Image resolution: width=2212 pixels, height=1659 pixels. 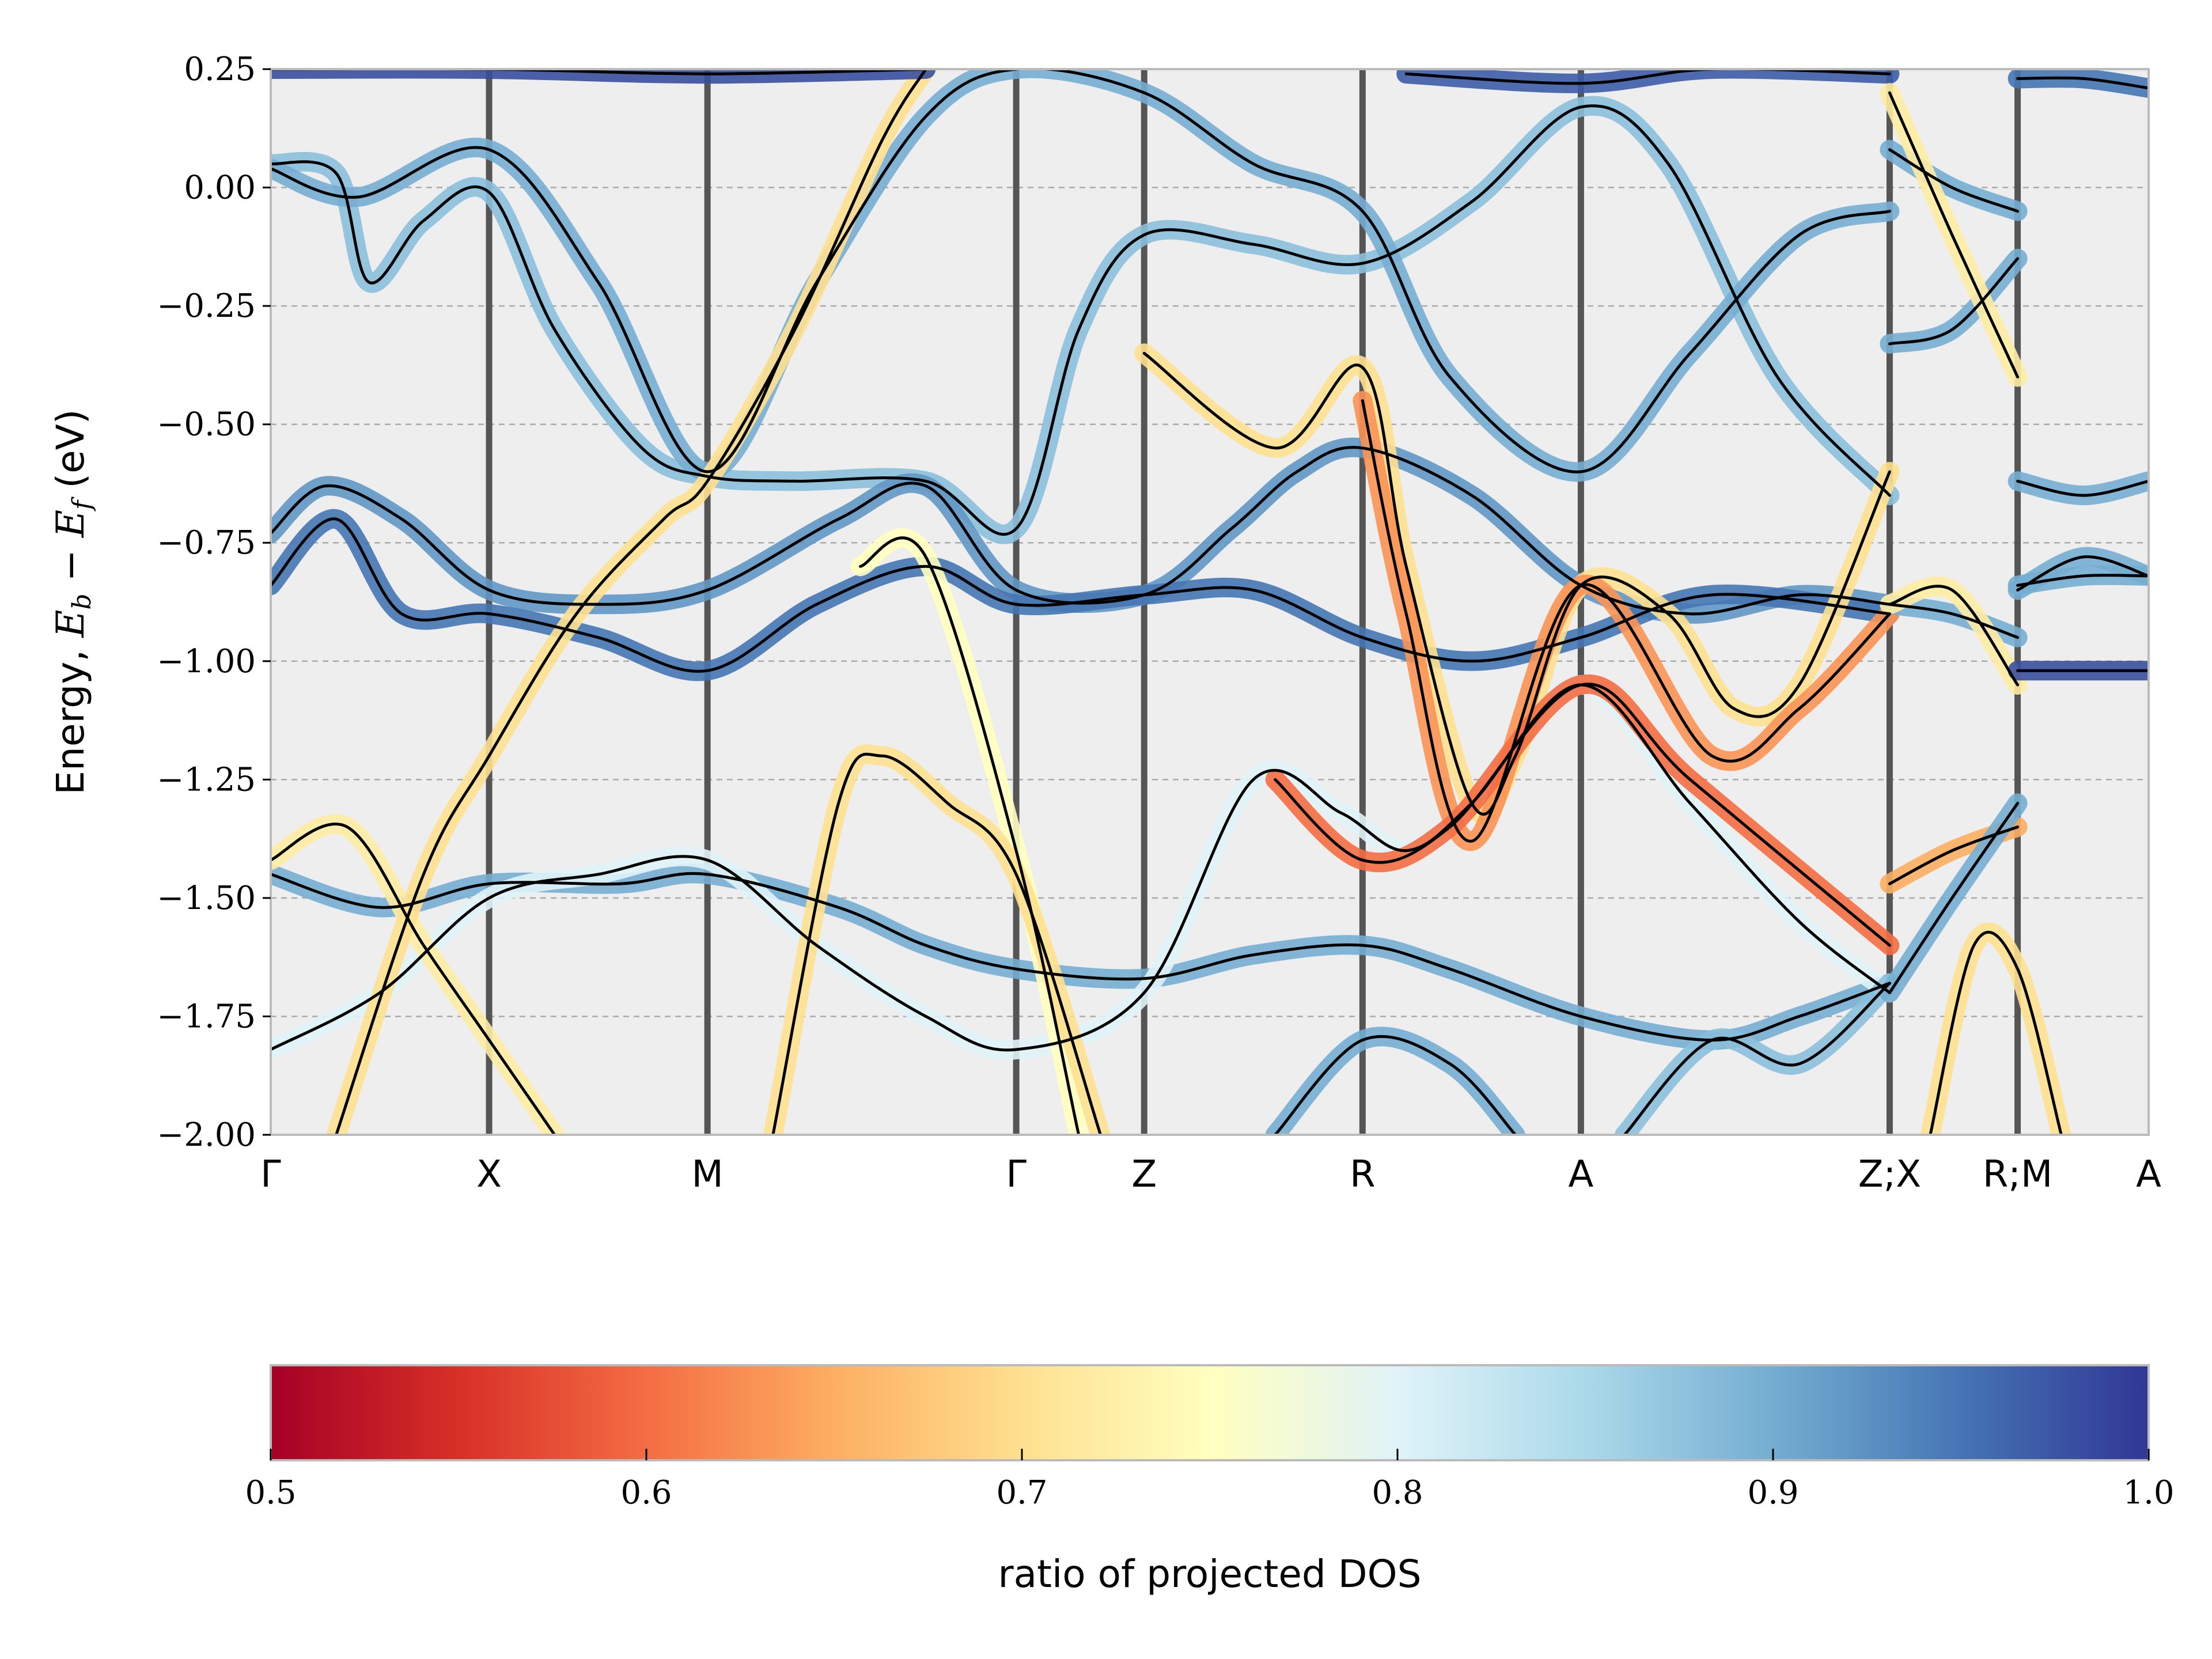 I want to click on kpoint-label: R, so click(x=1362, y=1174).